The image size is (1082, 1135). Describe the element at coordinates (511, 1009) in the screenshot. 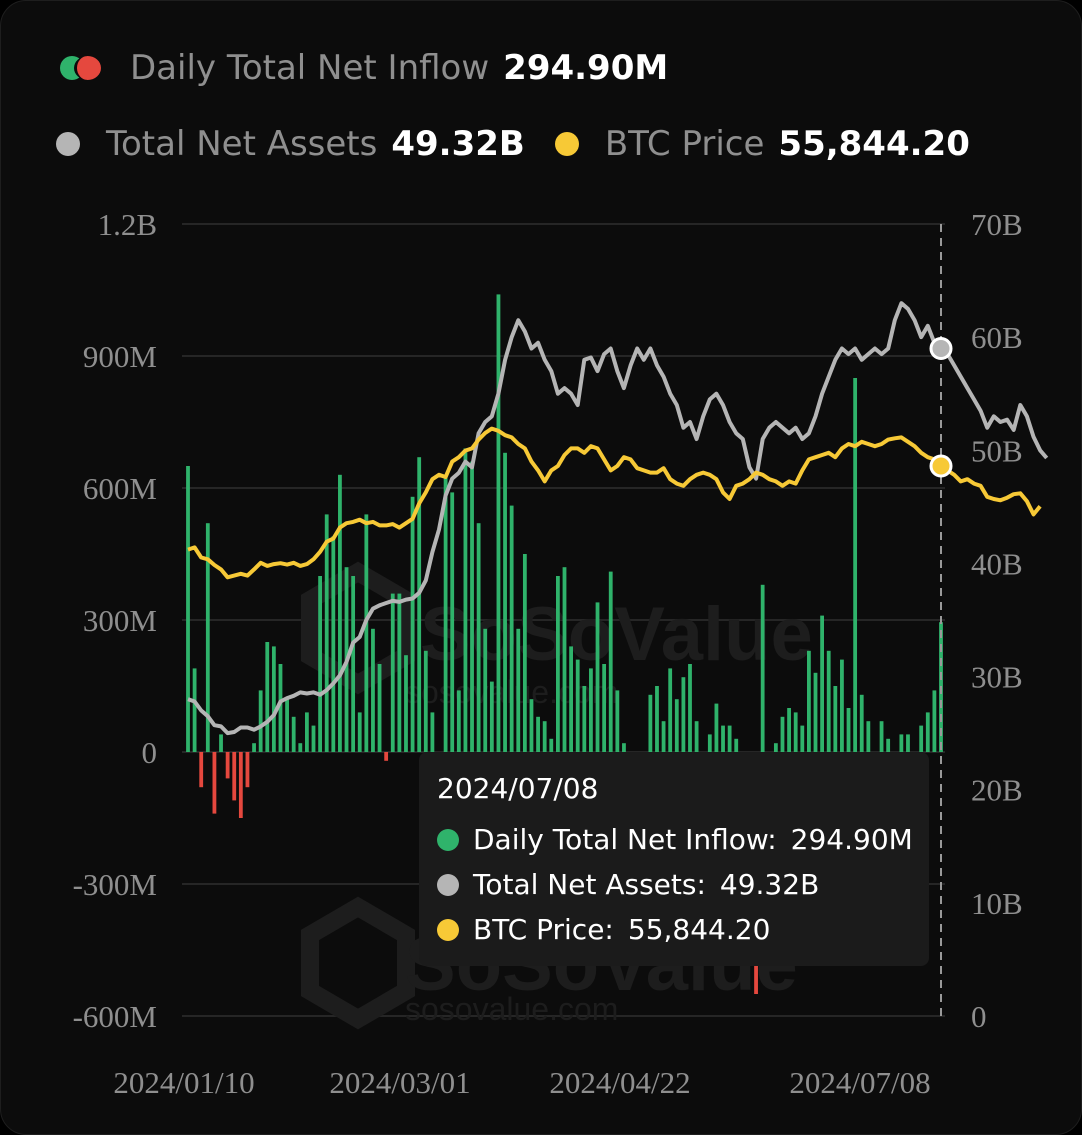

I see `watermark-url-2: sosovalue.com` at that location.